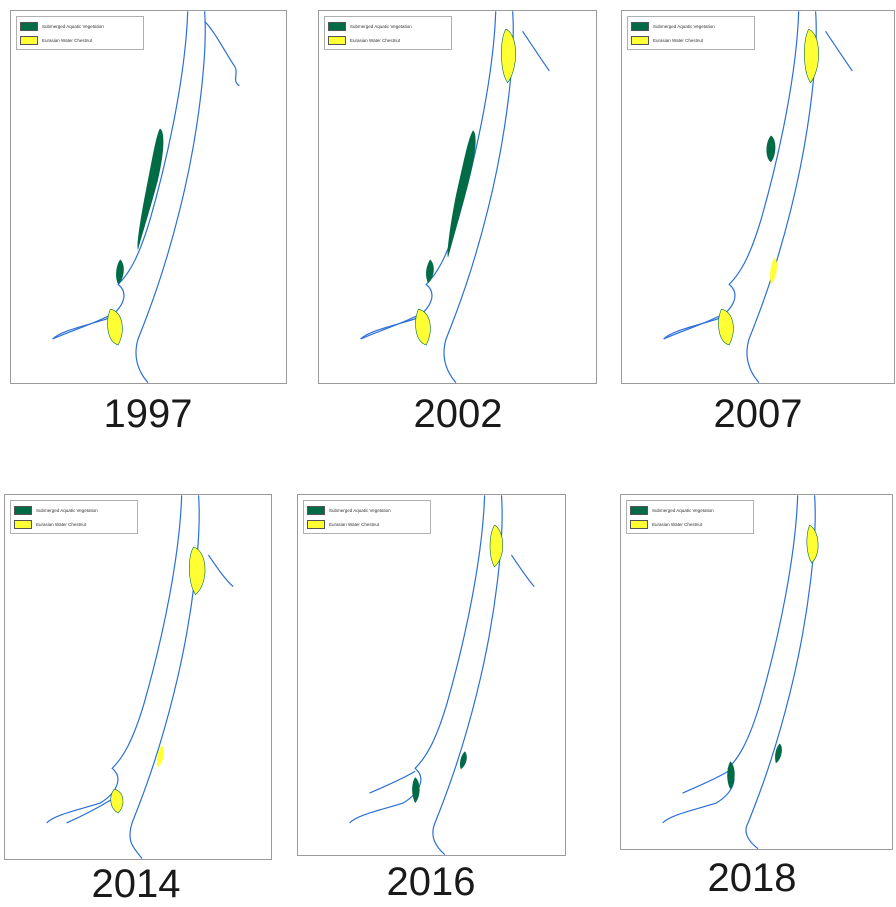  I want to click on year-label-1997: 1997, so click(148, 414).